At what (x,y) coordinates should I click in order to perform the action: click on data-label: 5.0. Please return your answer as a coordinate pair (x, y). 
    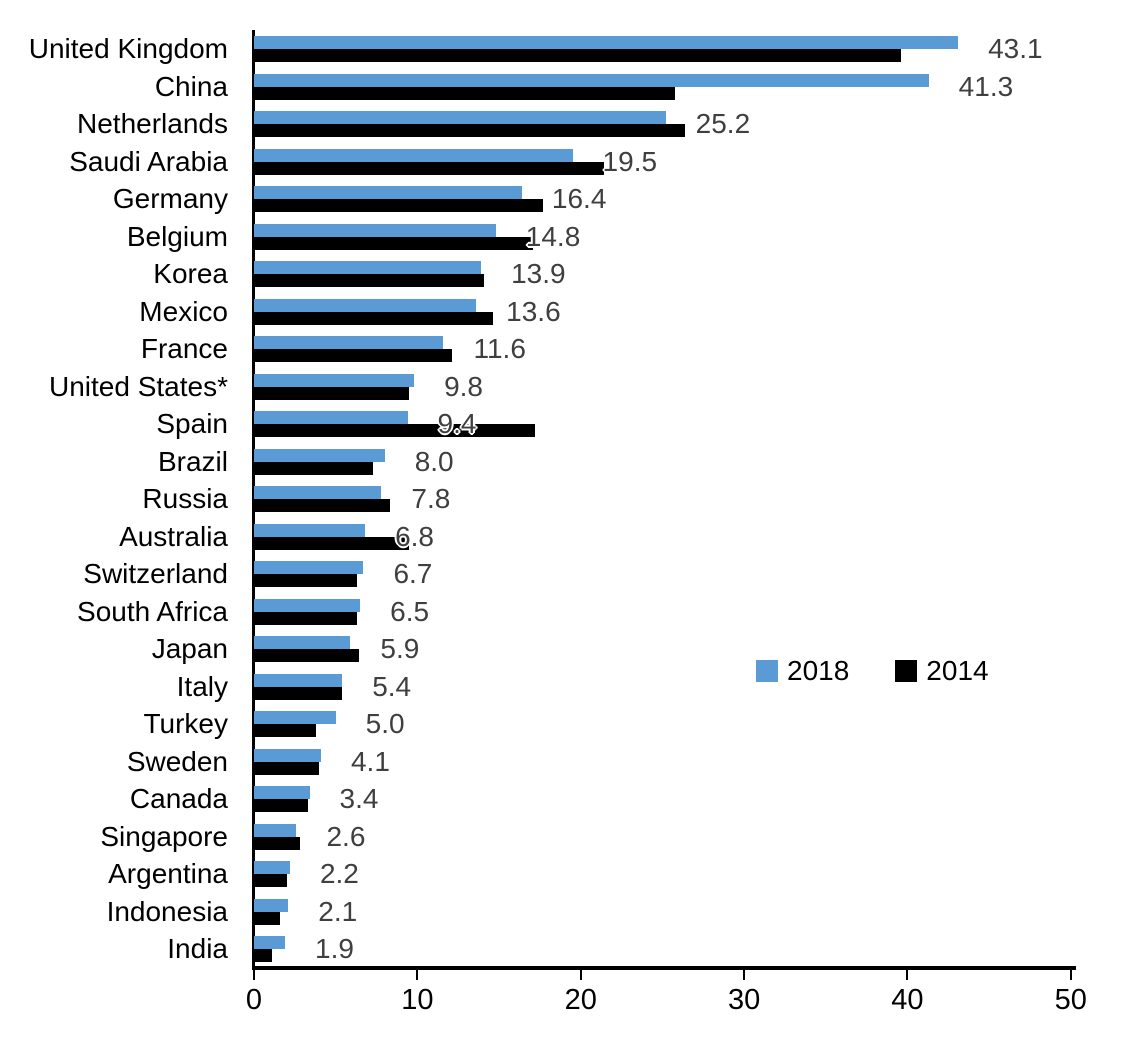
    Looking at the image, I should click on (385, 724).